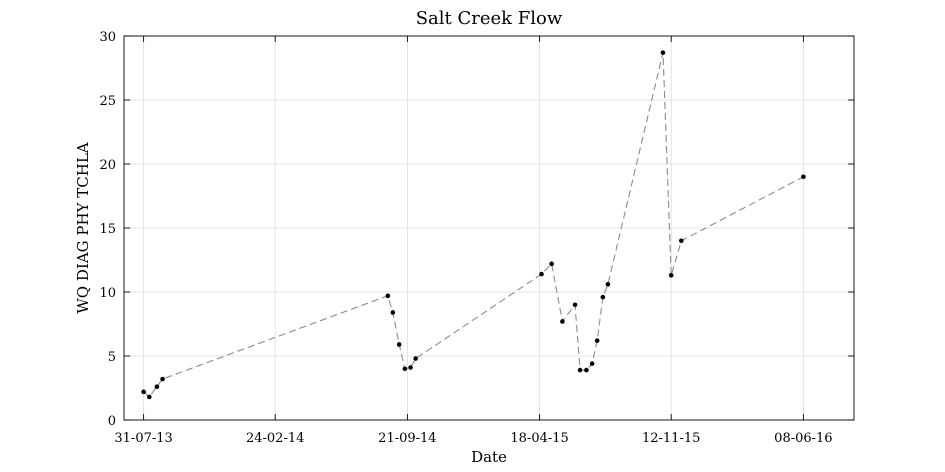 The width and height of the screenshot is (945, 472). I want to click on x-tick-label: 24-02-14, so click(275, 438).